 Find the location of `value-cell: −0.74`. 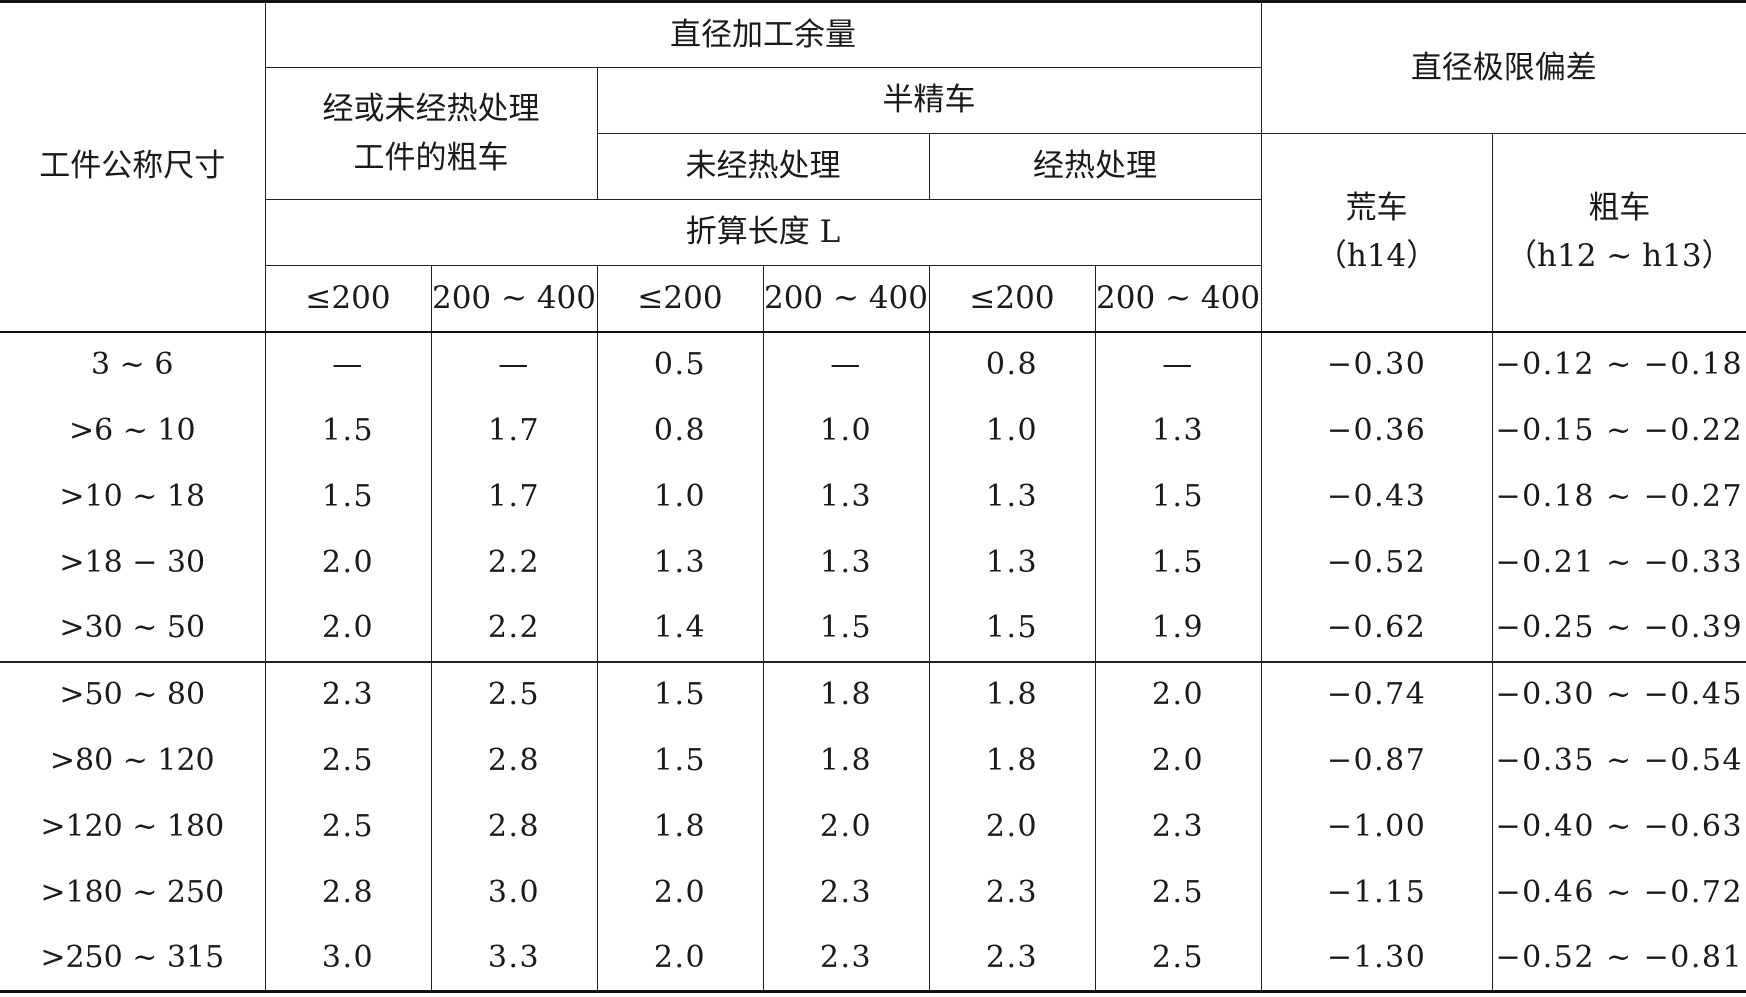

value-cell: −0.74 is located at coordinates (1376, 694).